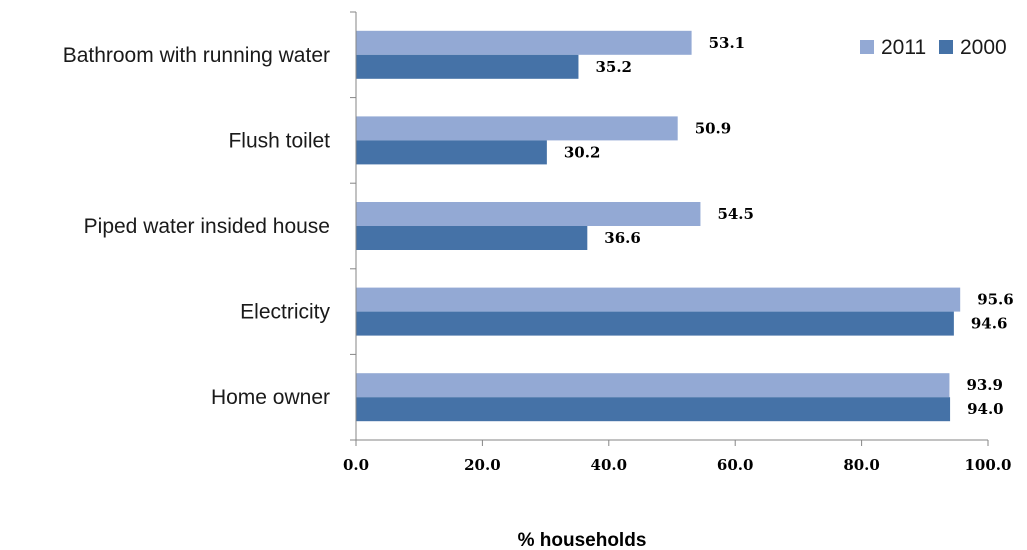 This screenshot has width=1027, height=550. I want to click on x-tick-label: 20.0, so click(482, 465).